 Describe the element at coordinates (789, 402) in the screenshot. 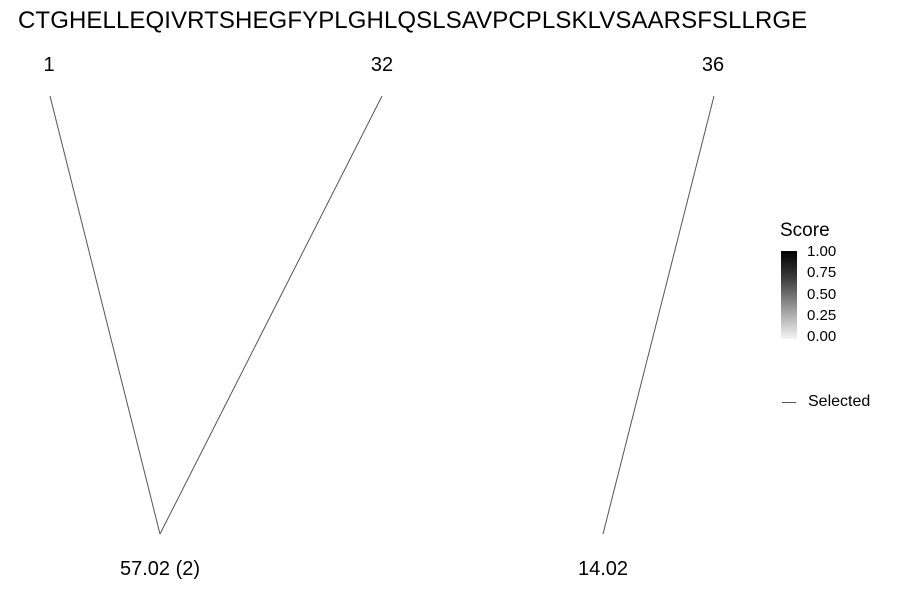

I see `selected-line-key` at that location.